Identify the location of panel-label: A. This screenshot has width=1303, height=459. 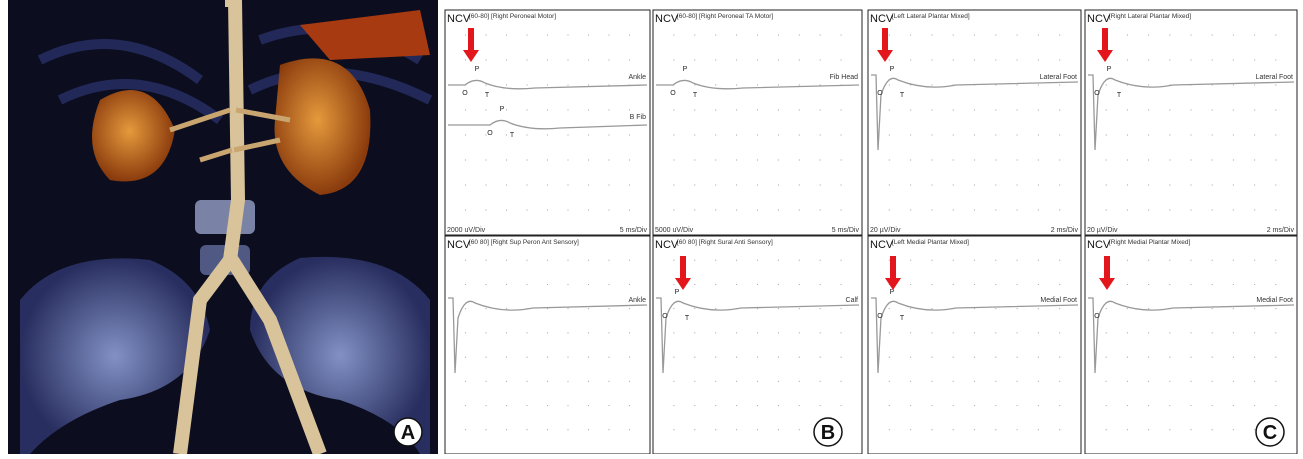
(408, 433).